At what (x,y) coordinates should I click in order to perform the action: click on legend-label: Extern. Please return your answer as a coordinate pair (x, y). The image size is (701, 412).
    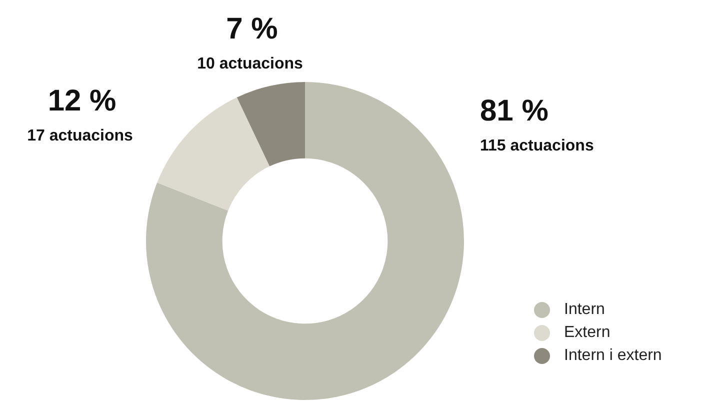
    Looking at the image, I should click on (587, 333).